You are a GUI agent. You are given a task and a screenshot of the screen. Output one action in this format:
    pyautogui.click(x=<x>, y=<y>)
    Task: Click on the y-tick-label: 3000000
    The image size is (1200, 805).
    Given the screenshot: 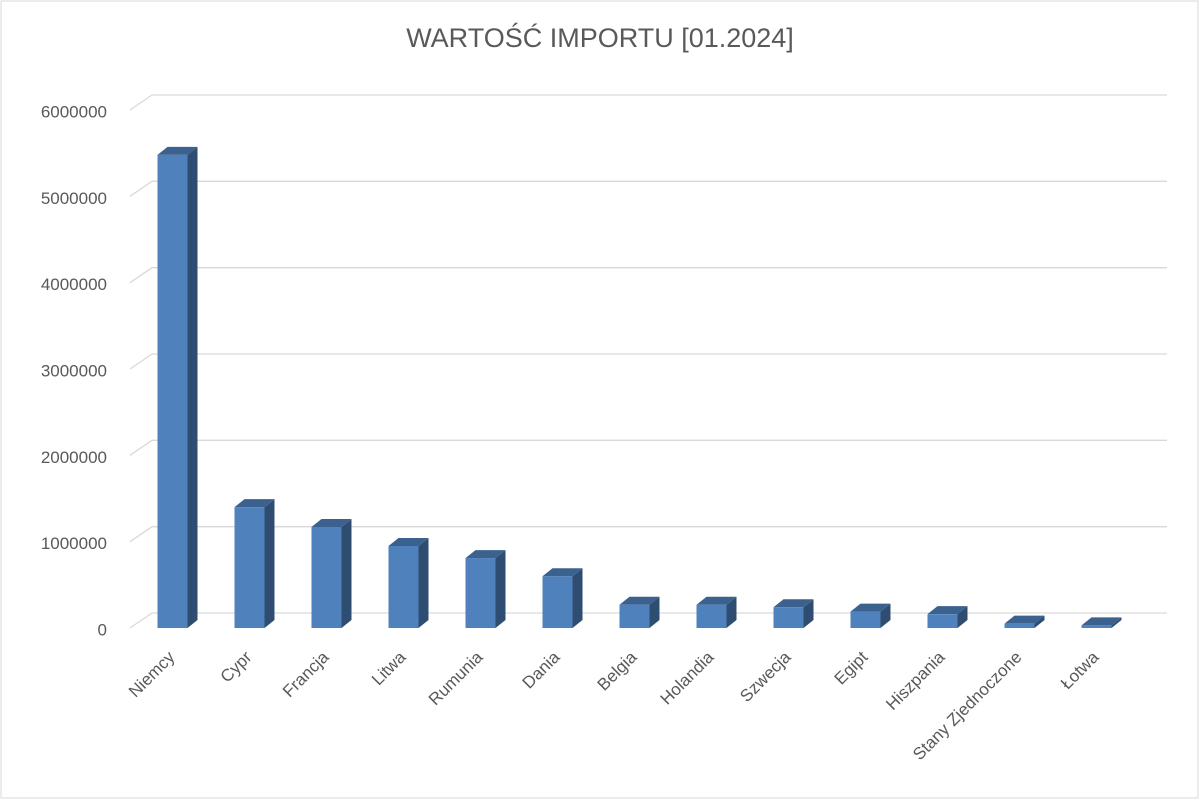 What is the action you would take?
    pyautogui.click(x=74, y=370)
    